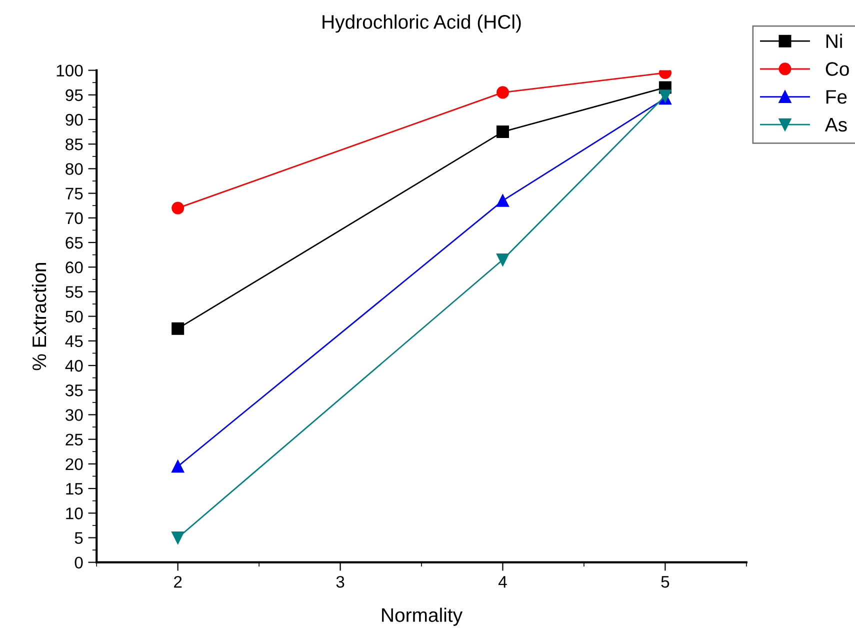  Describe the element at coordinates (74, 120) in the screenshot. I see `y-tick-label: 90` at that location.